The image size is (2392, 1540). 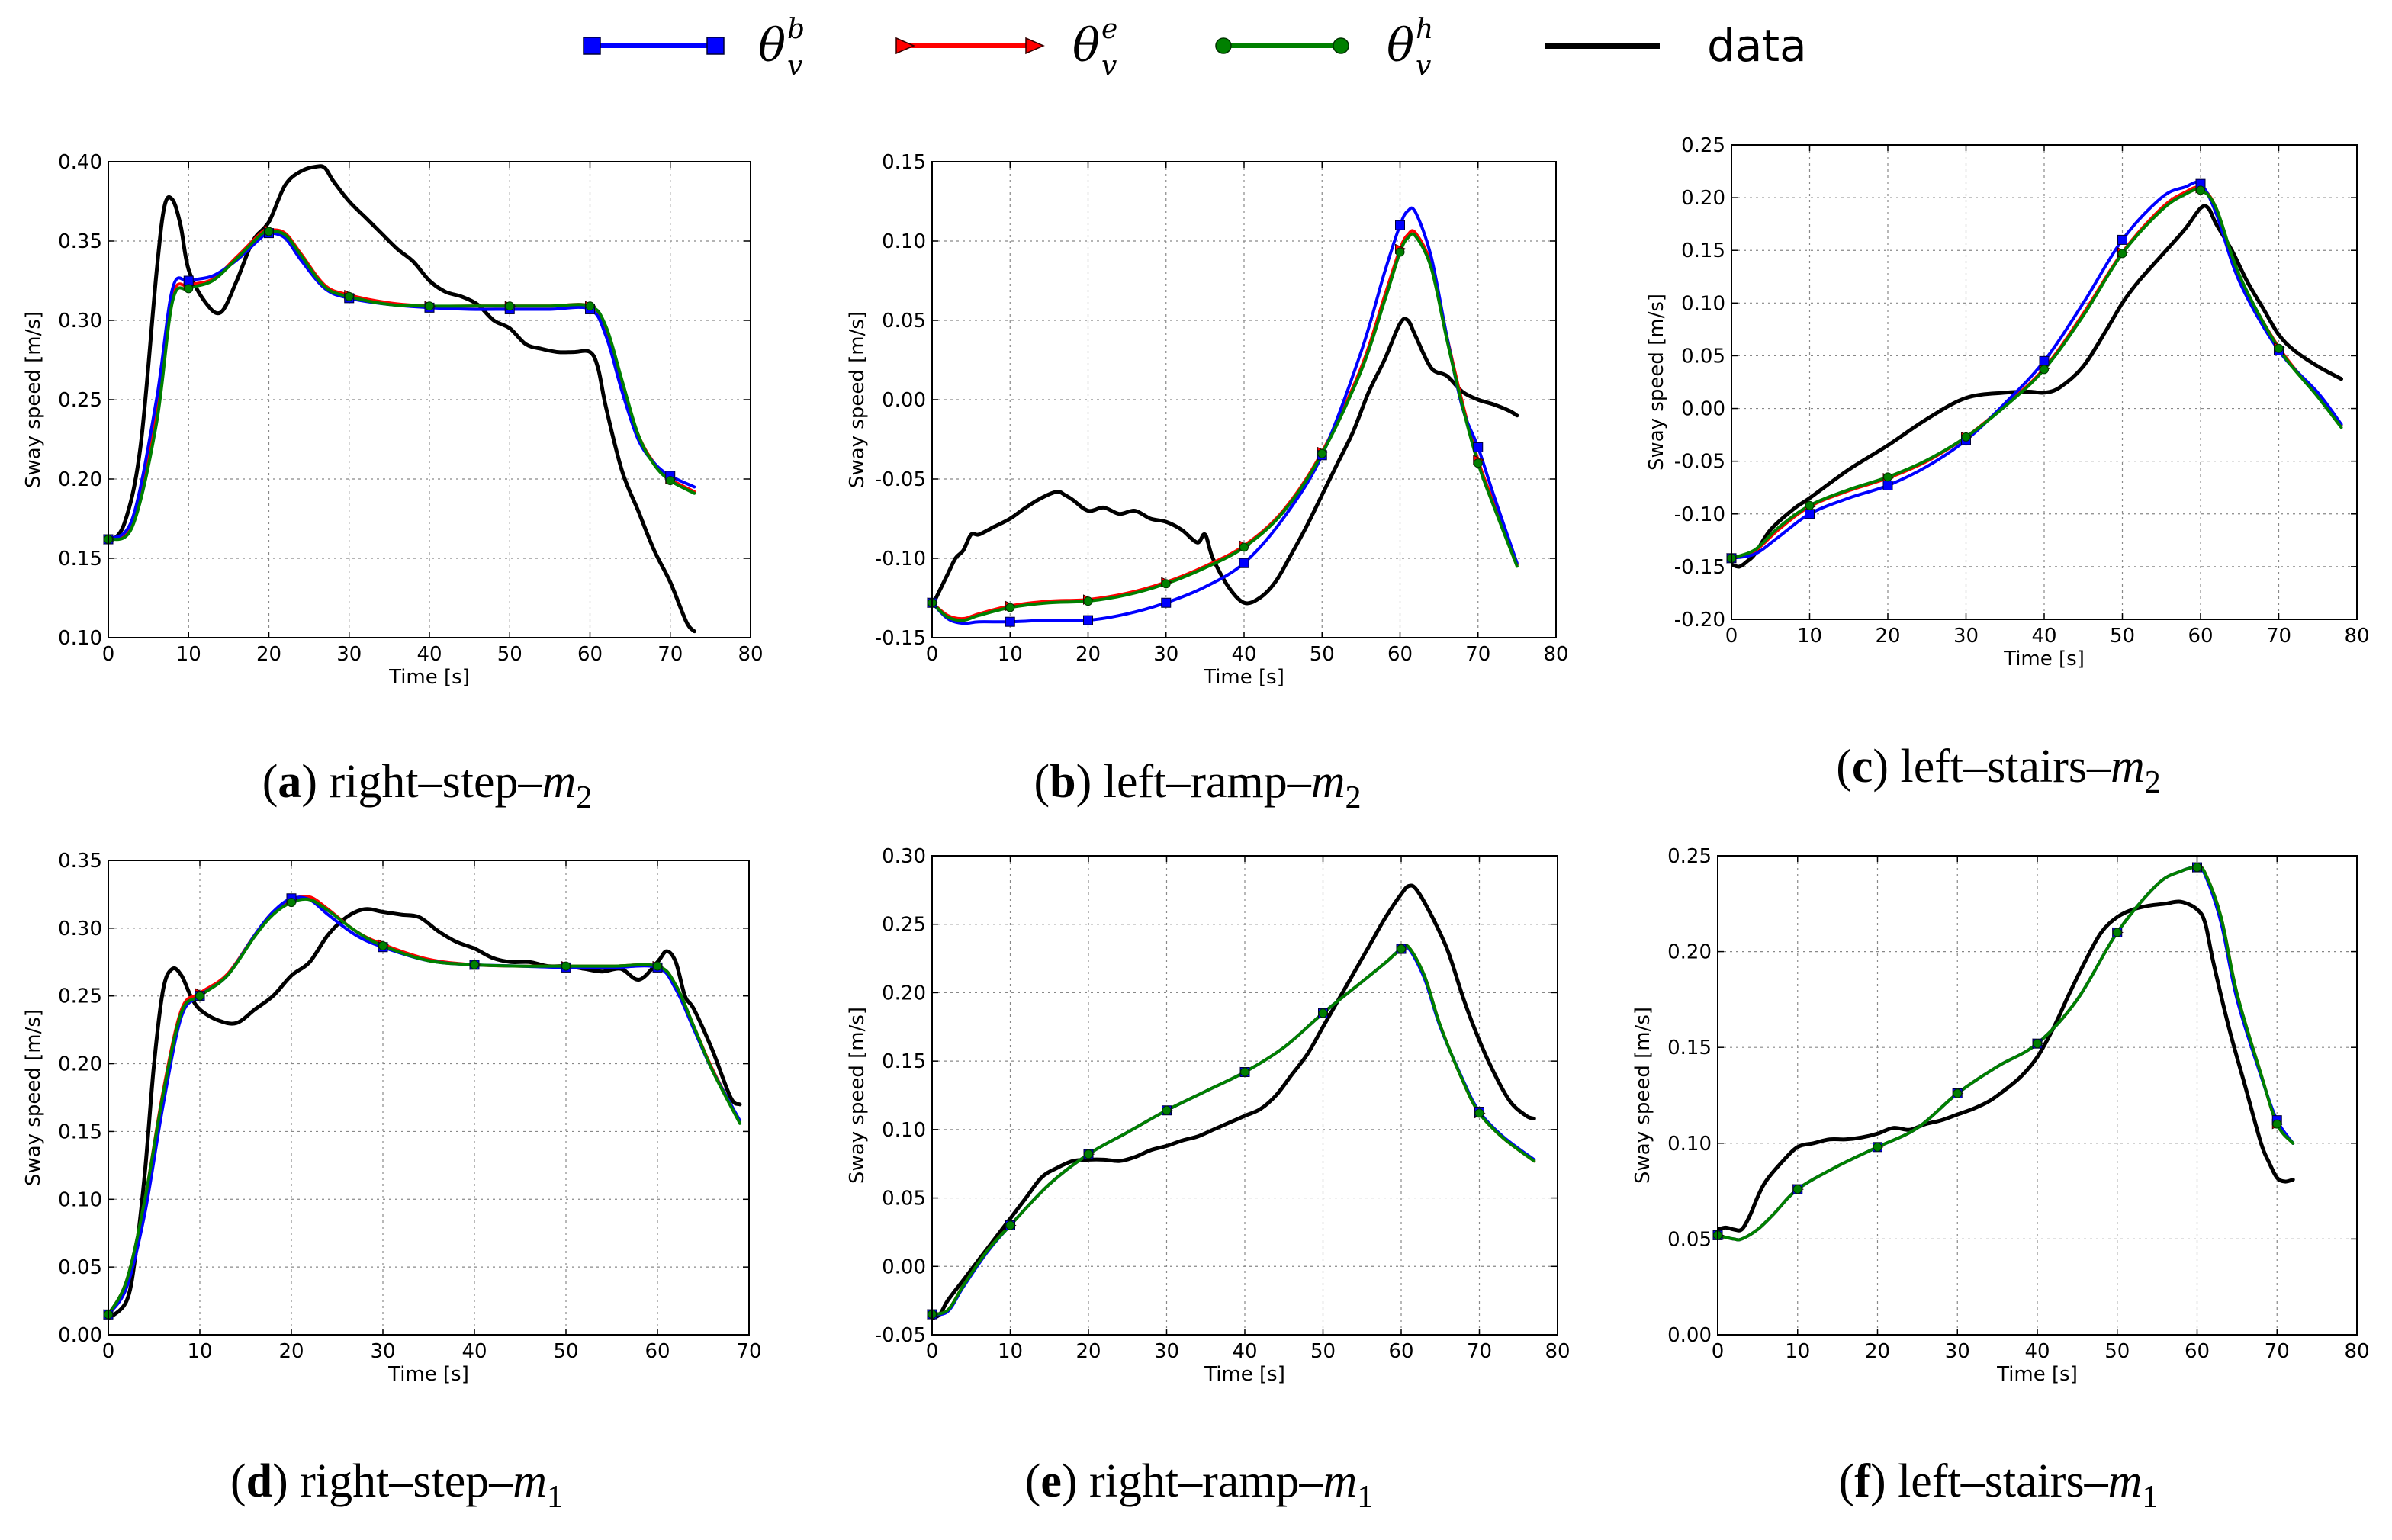 What do you see at coordinates (1998, 770) in the screenshot?
I see `panel-caption: (c) left–stairs–m2` at bounding box center [1998, 770].